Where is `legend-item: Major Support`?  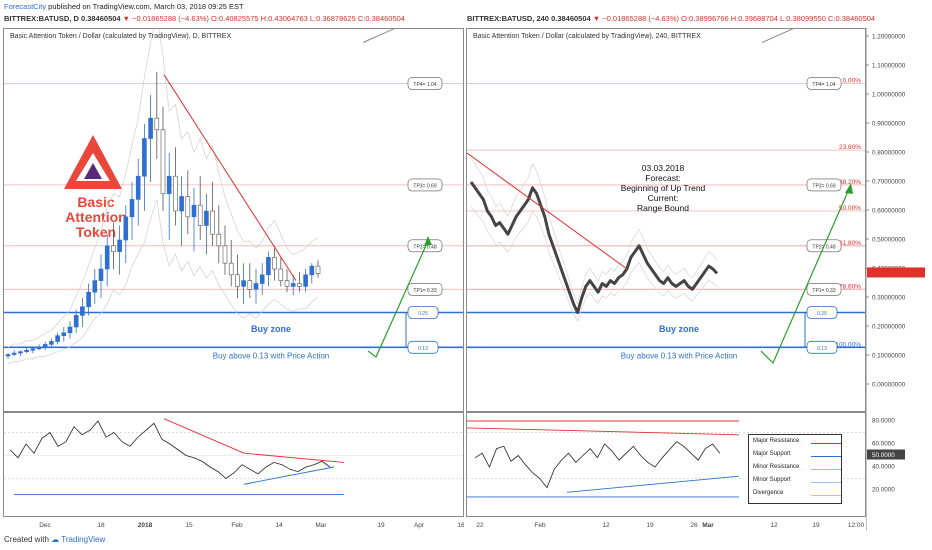 legend-item: Major Support is located at coordinates (797, 456).